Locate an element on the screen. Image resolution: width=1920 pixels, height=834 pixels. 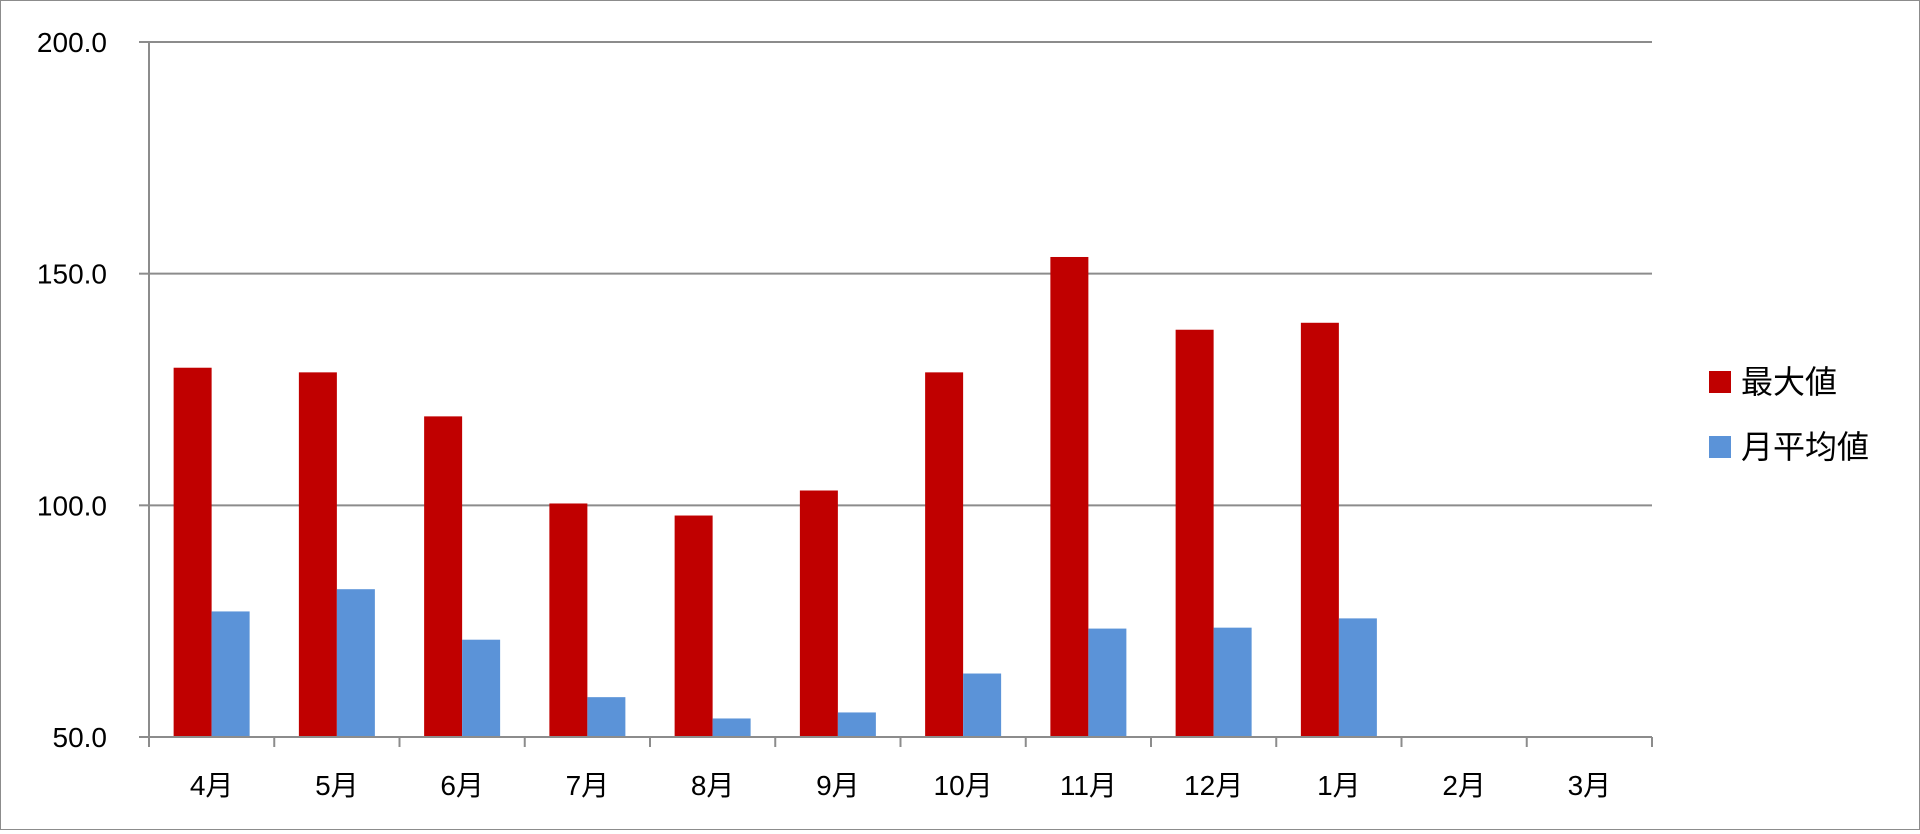
x-tick-labels: 4月 5月 6月 7月 8月 9月 10月 11月 12月 1月 2月 3月 is located at coordinates (900, 785).